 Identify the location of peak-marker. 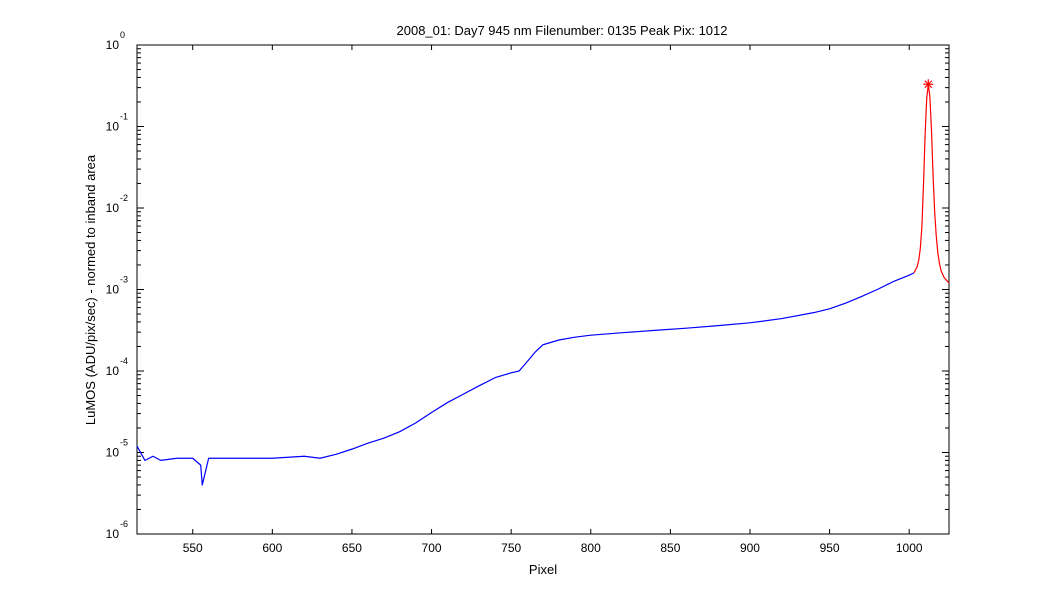
(928, 84).